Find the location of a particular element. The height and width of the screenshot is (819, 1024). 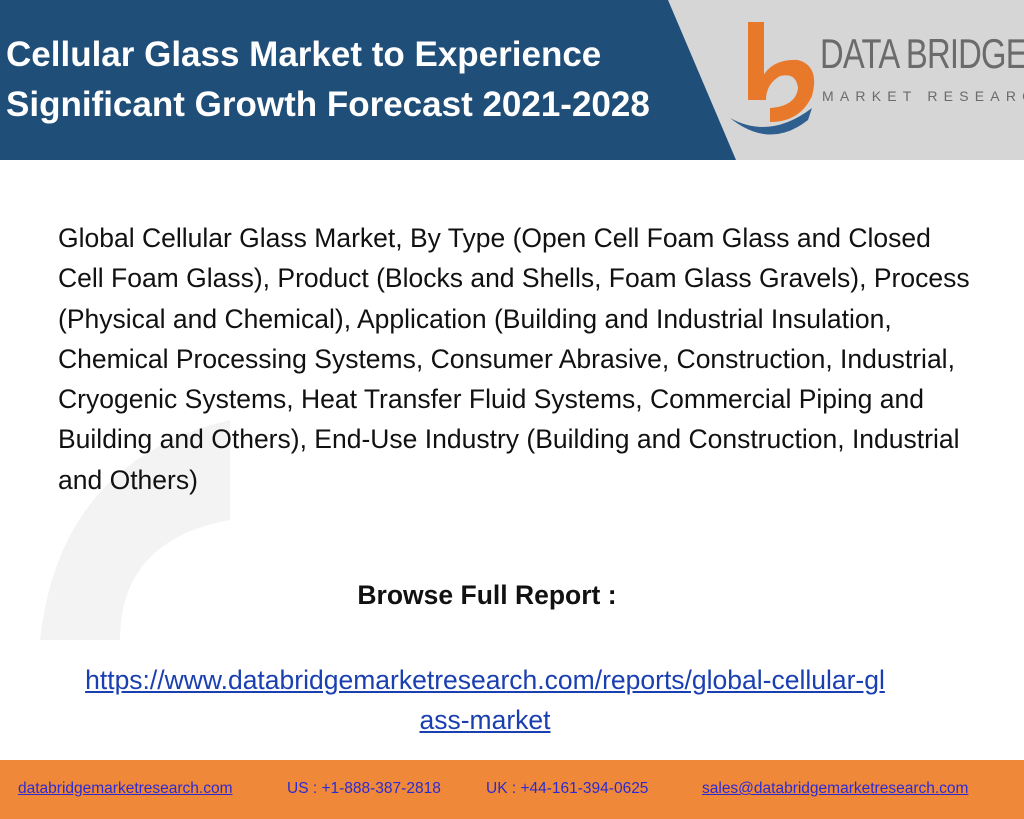

watermark is located at coordinates (135, 530).